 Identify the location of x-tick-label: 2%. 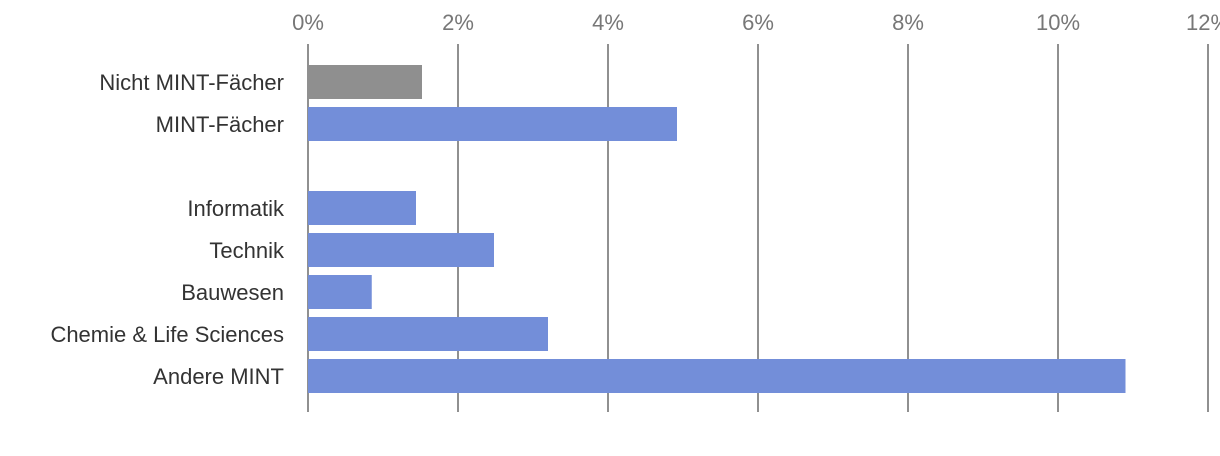
(458, 22).